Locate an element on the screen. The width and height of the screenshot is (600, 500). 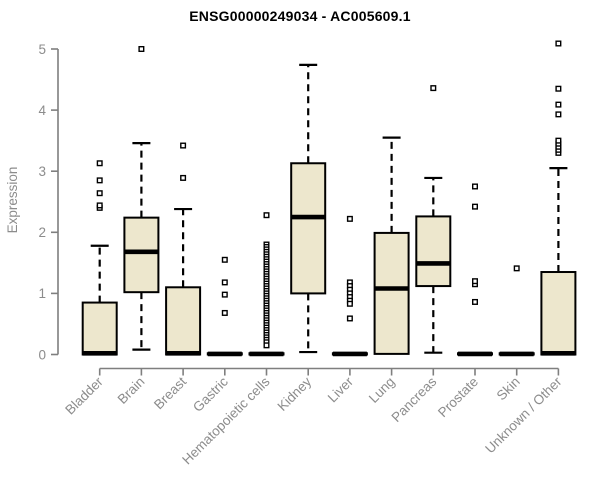
box-breast is located at coordinates (183, 249).